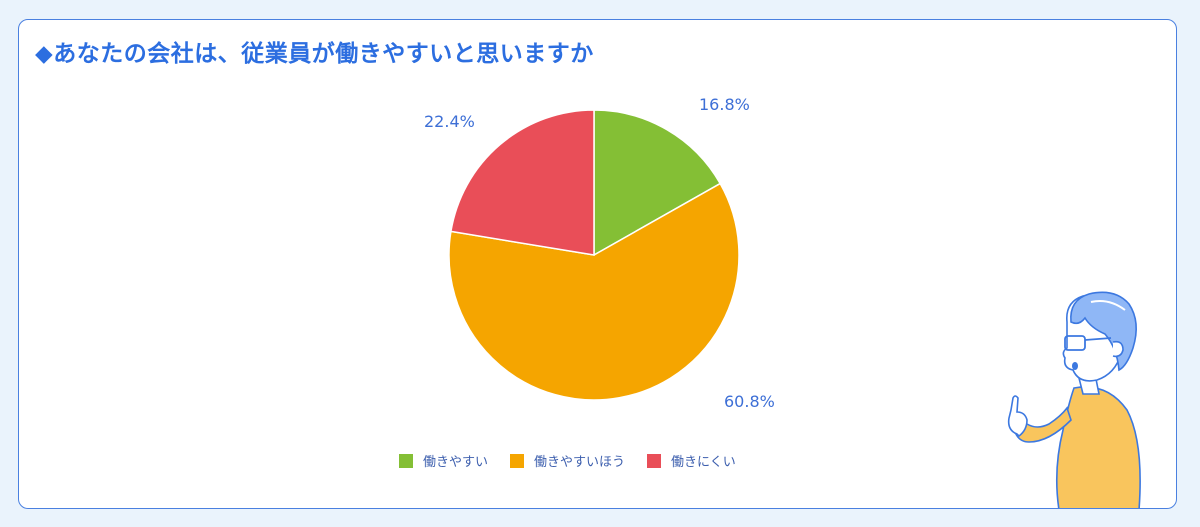 Image resolution: width=1200 pixels, height=527 pixels. What do you see at coordinates (314, 54) in the screenshot?
I see `page-title: ◆あなたの会社は、従業員が働きやすいと思いますか` at bounding box center [314, 54].